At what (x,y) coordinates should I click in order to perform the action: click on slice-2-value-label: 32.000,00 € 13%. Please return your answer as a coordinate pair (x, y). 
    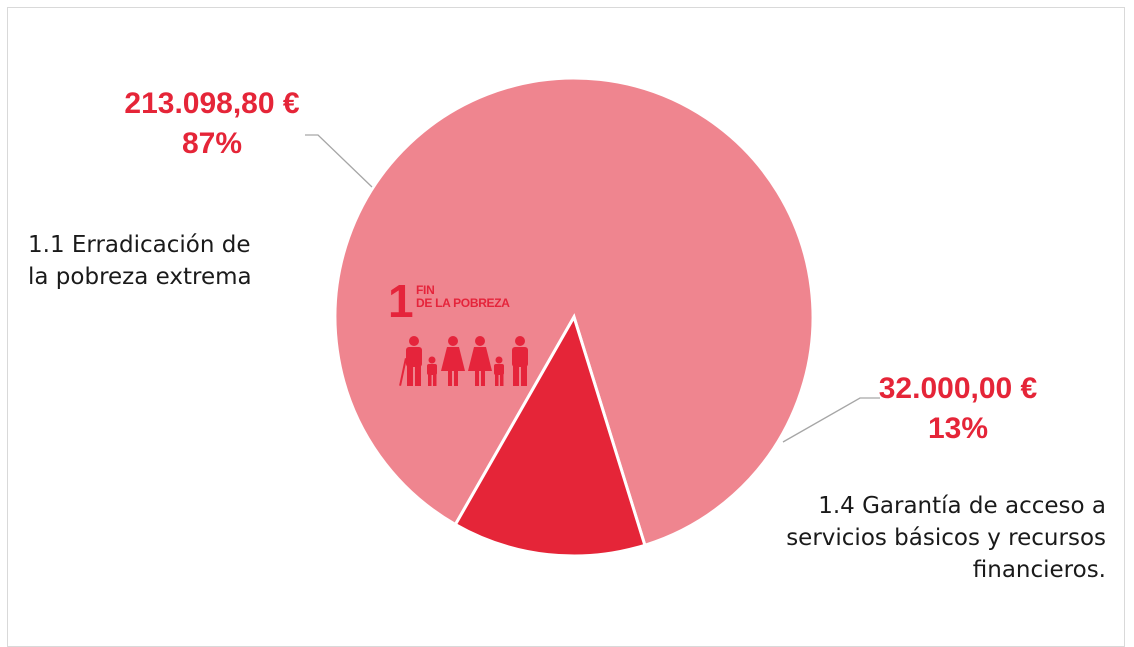
    Looking at the image, I should click on (958, 409).